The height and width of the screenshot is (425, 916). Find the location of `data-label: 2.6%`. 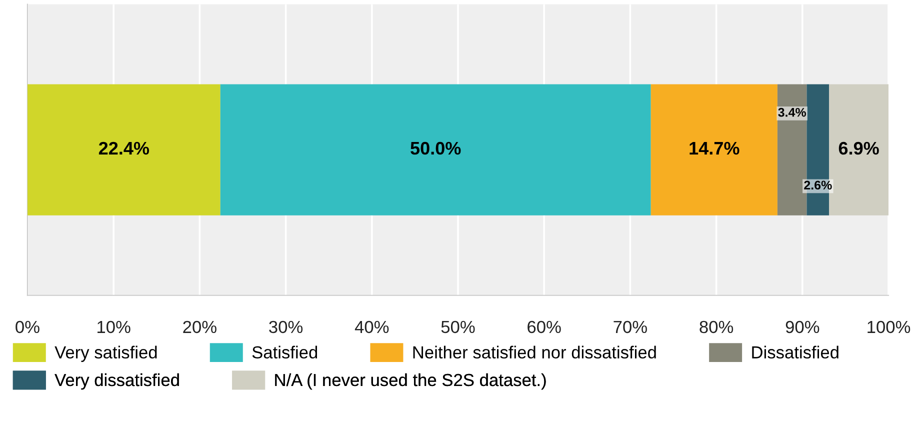

data-label: 2.6% is located at coordinates (818, 185).